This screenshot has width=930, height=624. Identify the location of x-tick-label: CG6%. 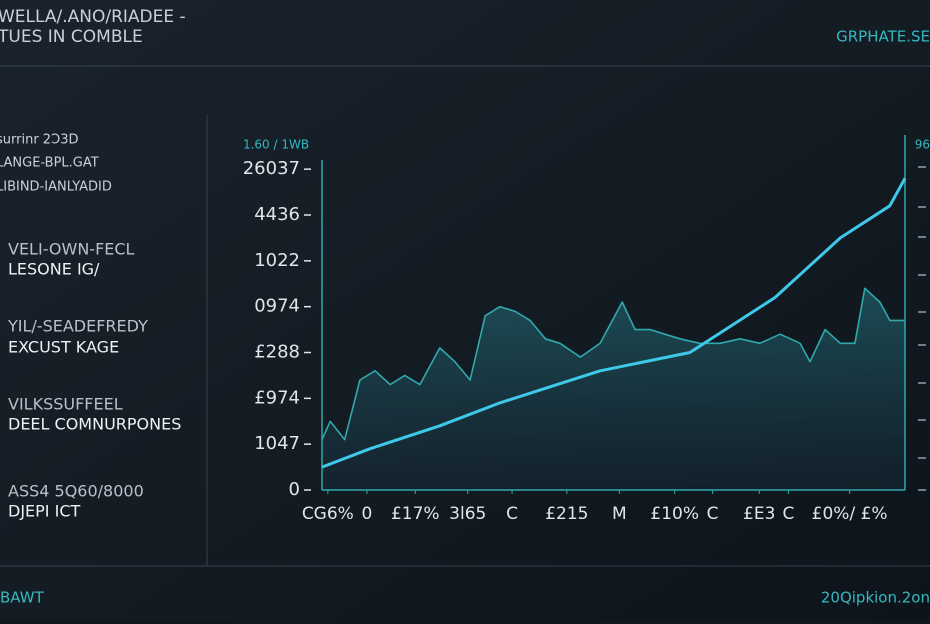
(328, 514).